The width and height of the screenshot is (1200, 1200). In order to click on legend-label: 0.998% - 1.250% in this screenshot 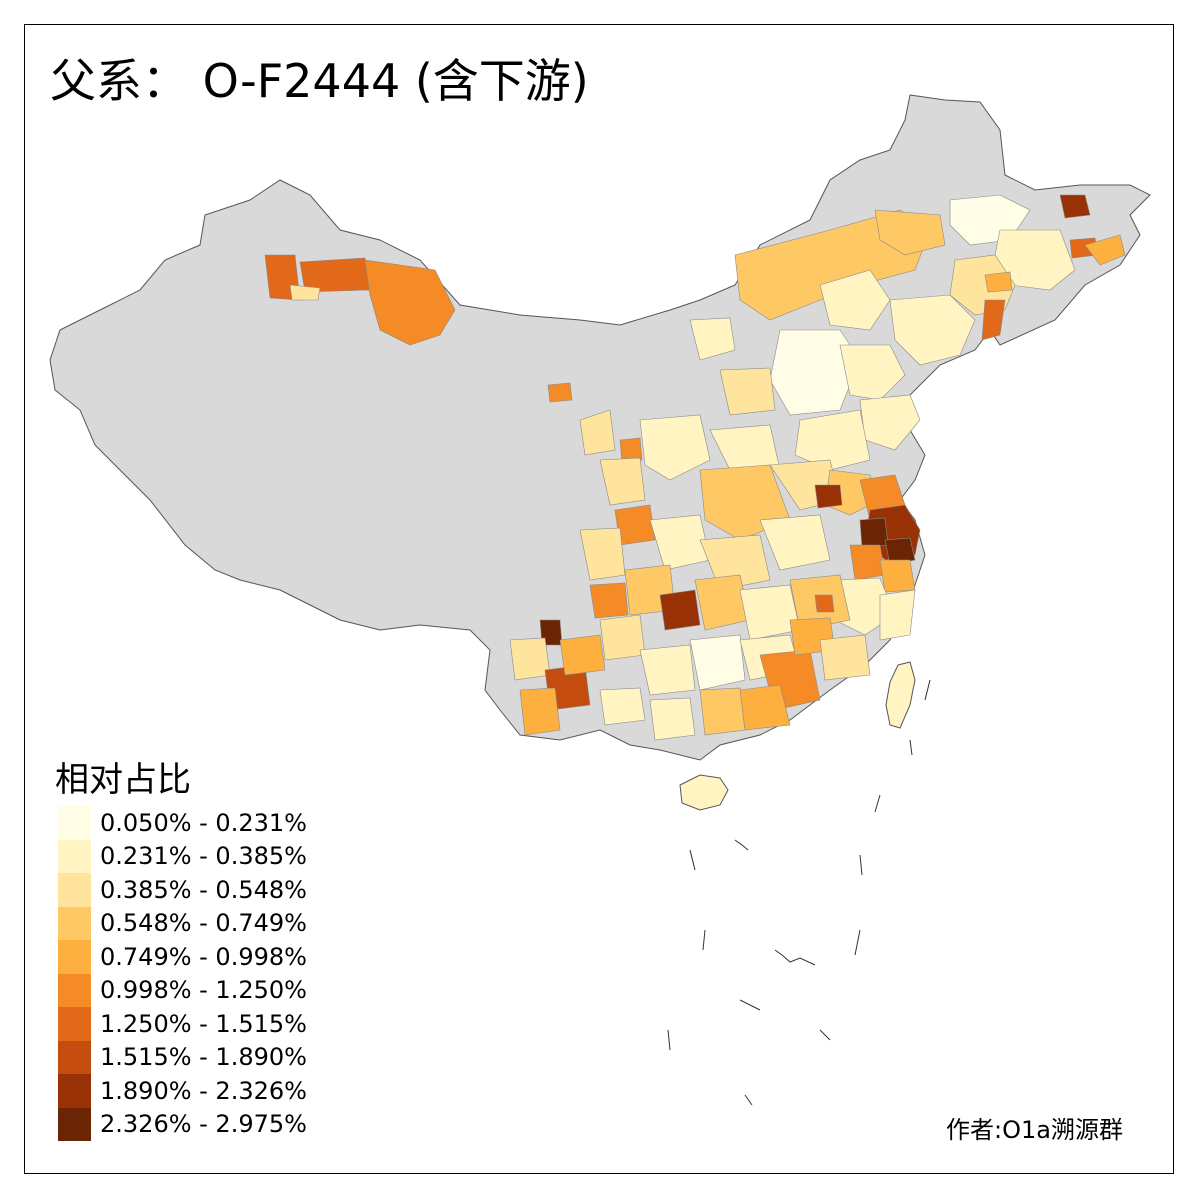, I will do `click(203, 990)`.